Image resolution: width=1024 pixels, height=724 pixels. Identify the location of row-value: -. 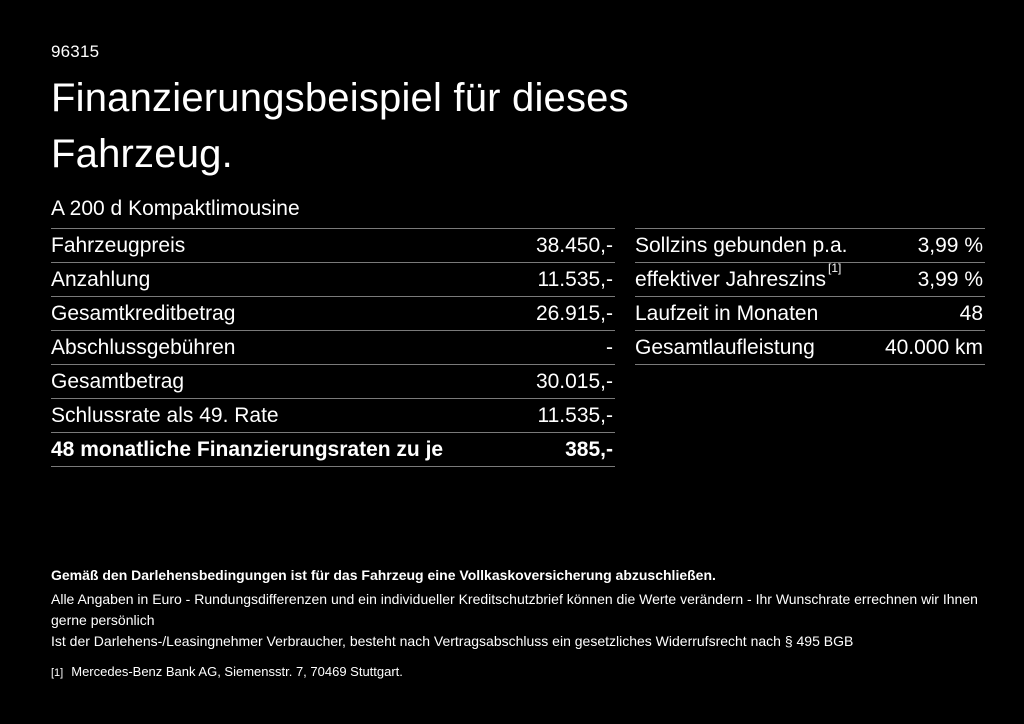
(609, 347).